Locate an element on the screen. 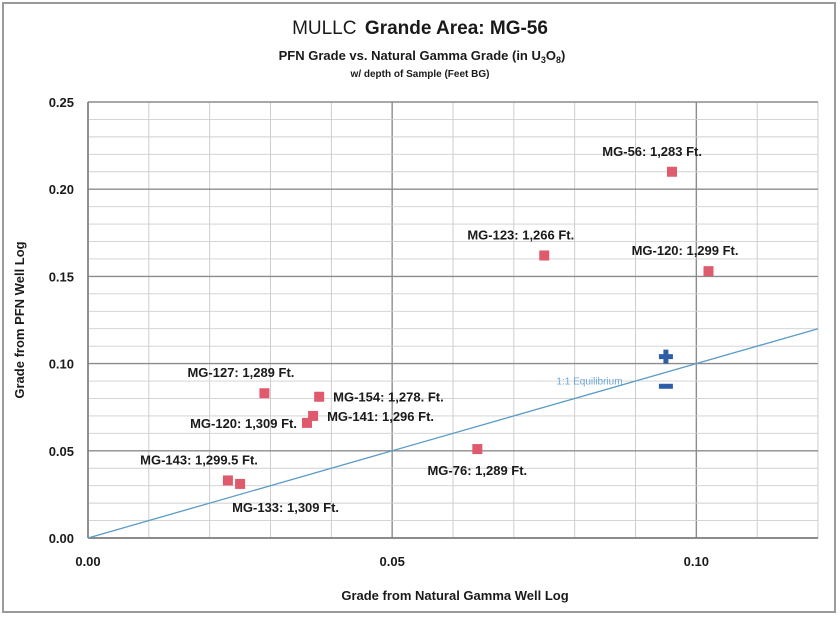 The width and height of the screenshot is (840, 617). polarity-markers is located at coordinates (665, 369).